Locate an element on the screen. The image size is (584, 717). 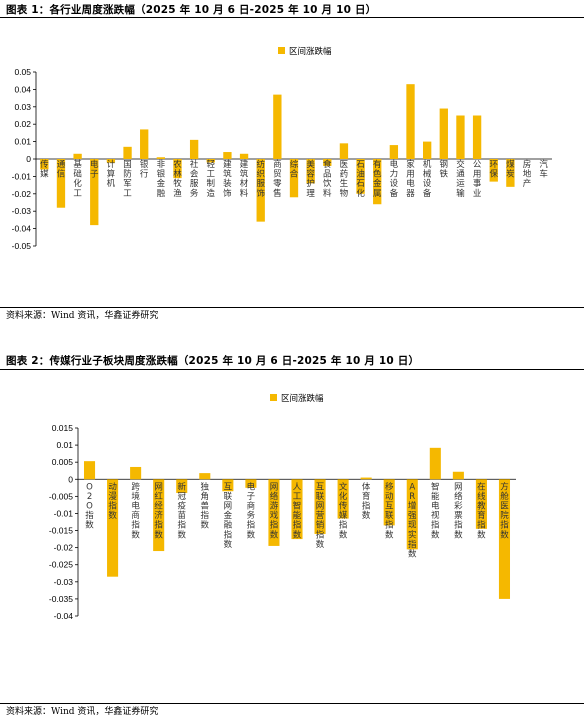
category-label: 人工智能指数 is located at coordinates (297, 511).